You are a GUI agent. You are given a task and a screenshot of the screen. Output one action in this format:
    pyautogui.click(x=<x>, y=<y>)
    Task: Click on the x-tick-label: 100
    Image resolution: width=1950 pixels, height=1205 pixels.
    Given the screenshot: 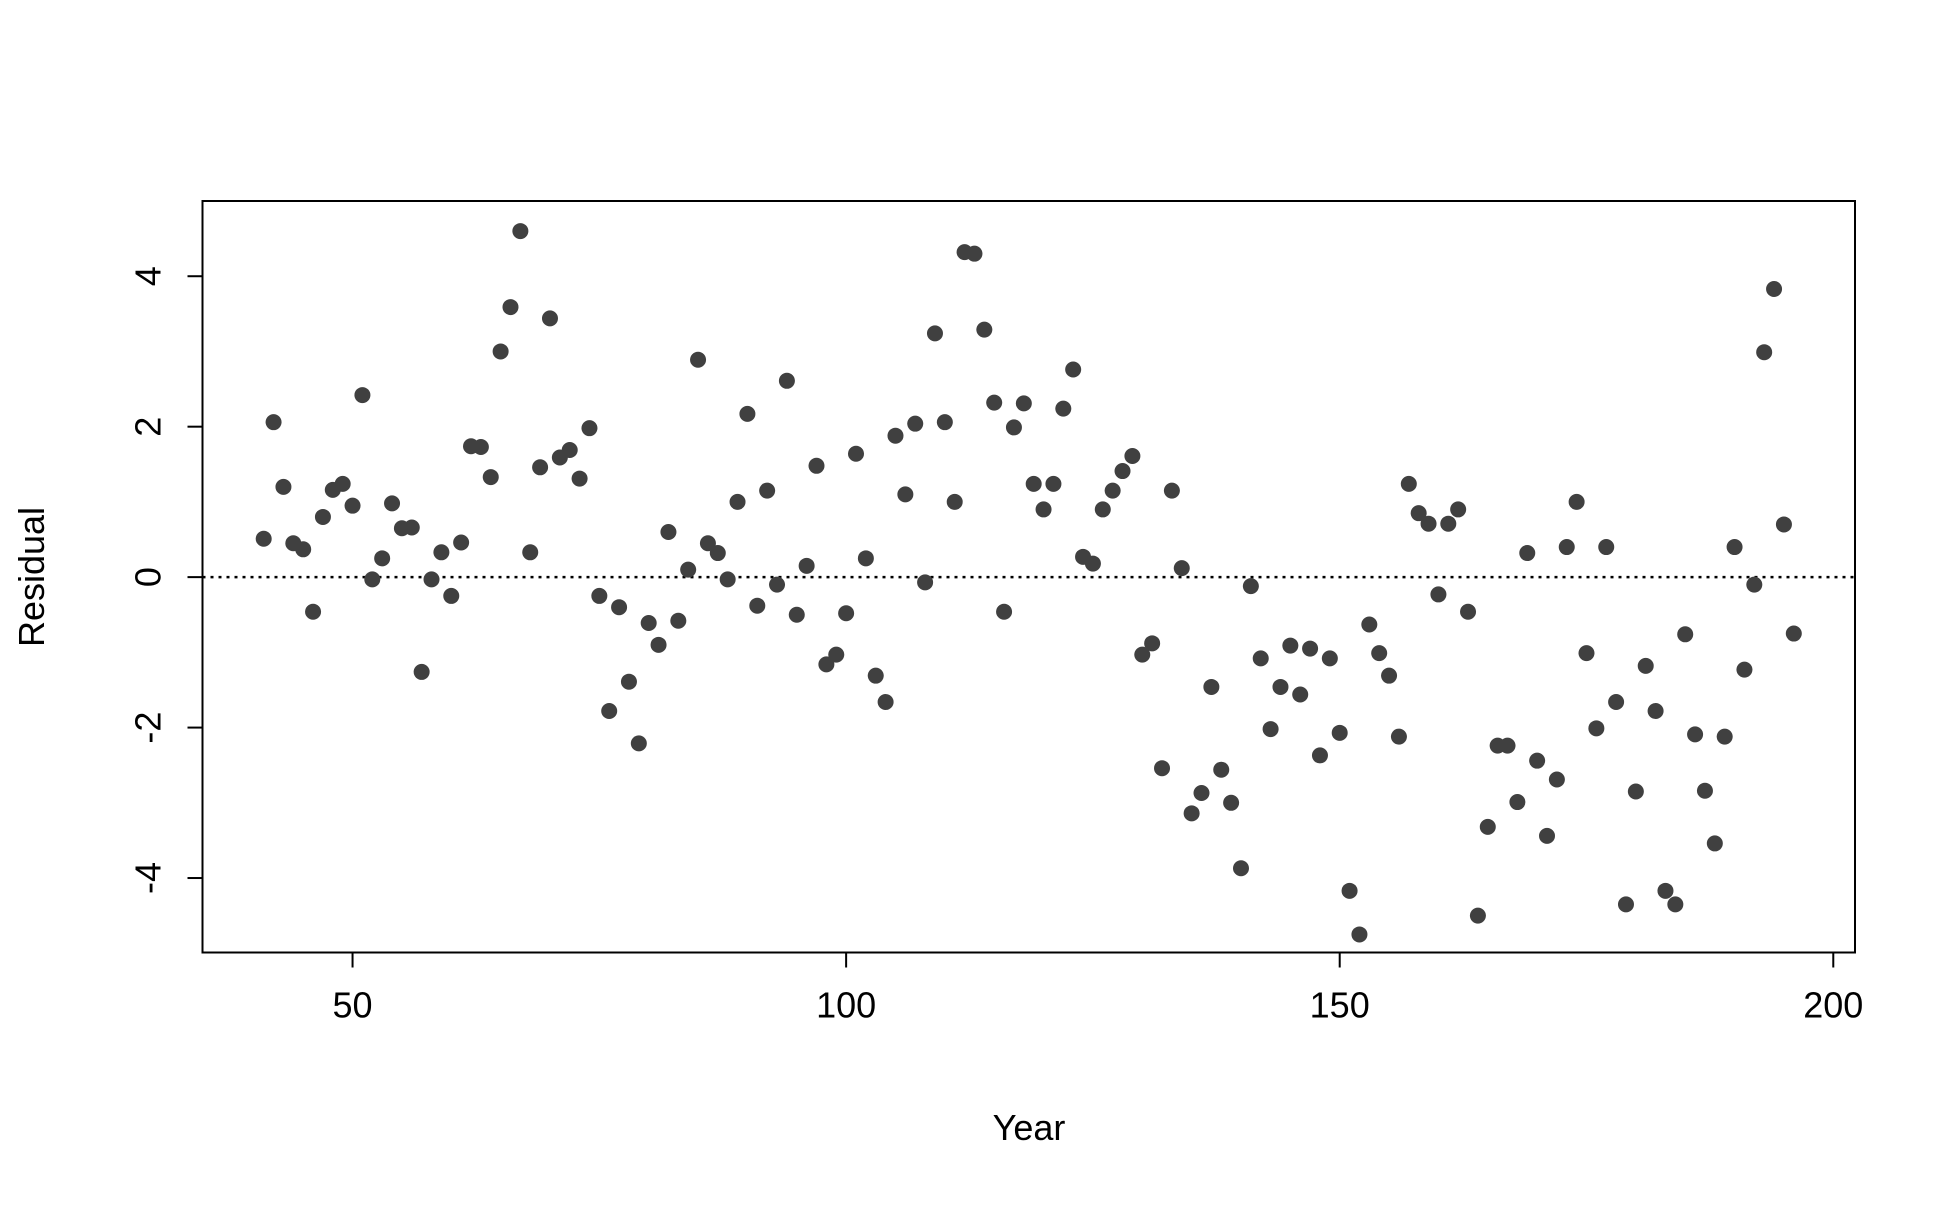 What is the action you would take?
    pyautogui.click(x=846, y=1005)
    